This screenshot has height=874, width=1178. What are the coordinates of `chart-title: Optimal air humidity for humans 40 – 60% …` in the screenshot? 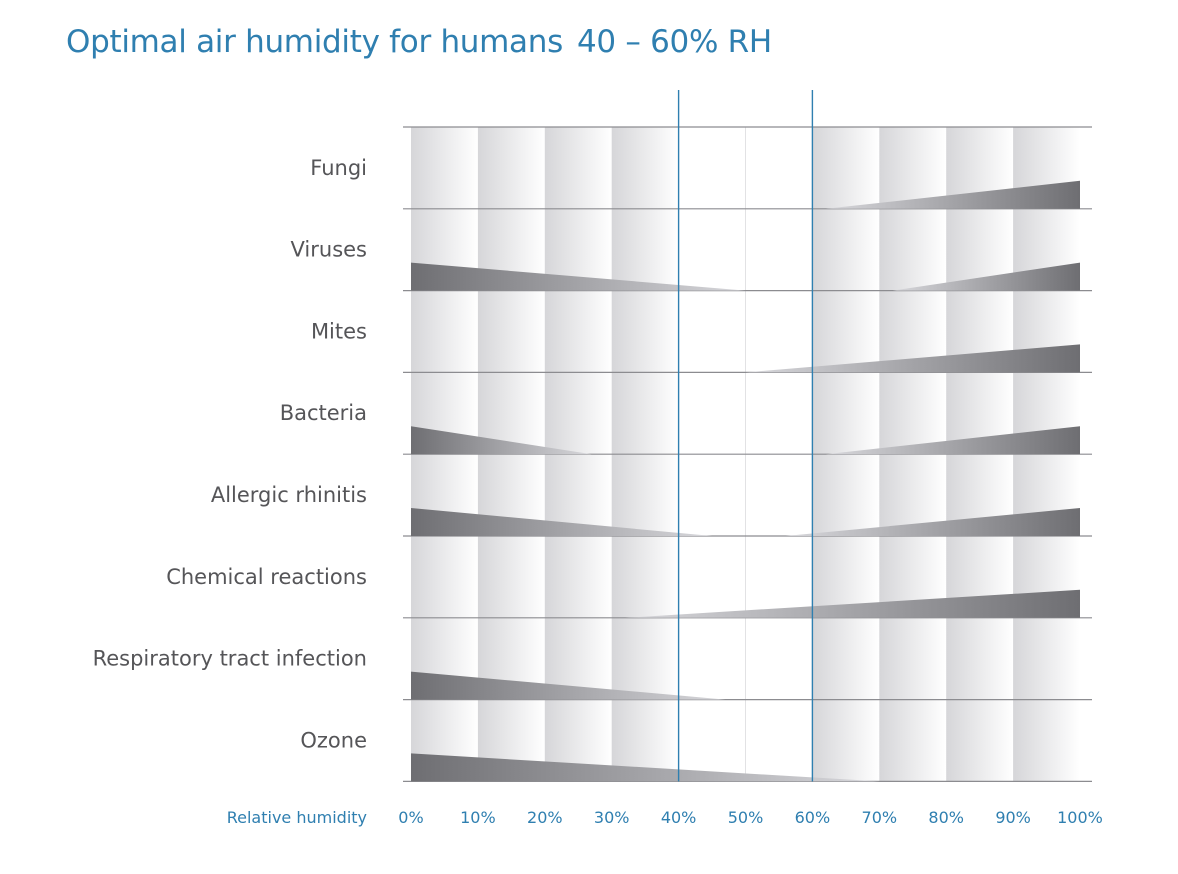 It's located at (419, 42).